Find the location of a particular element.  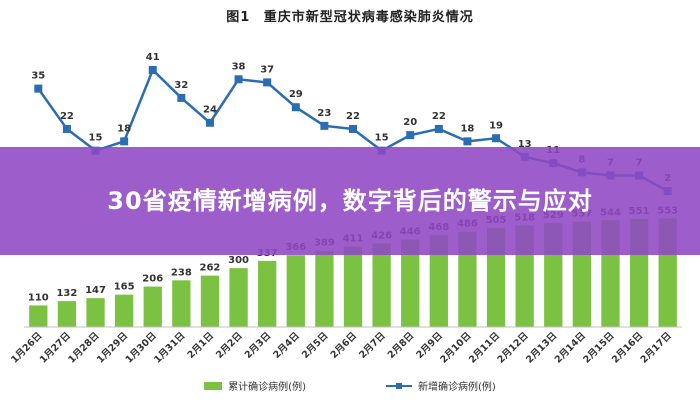

legend-item-cumulative: 累计确诊病例(例) is located at coordinates (255, 385).